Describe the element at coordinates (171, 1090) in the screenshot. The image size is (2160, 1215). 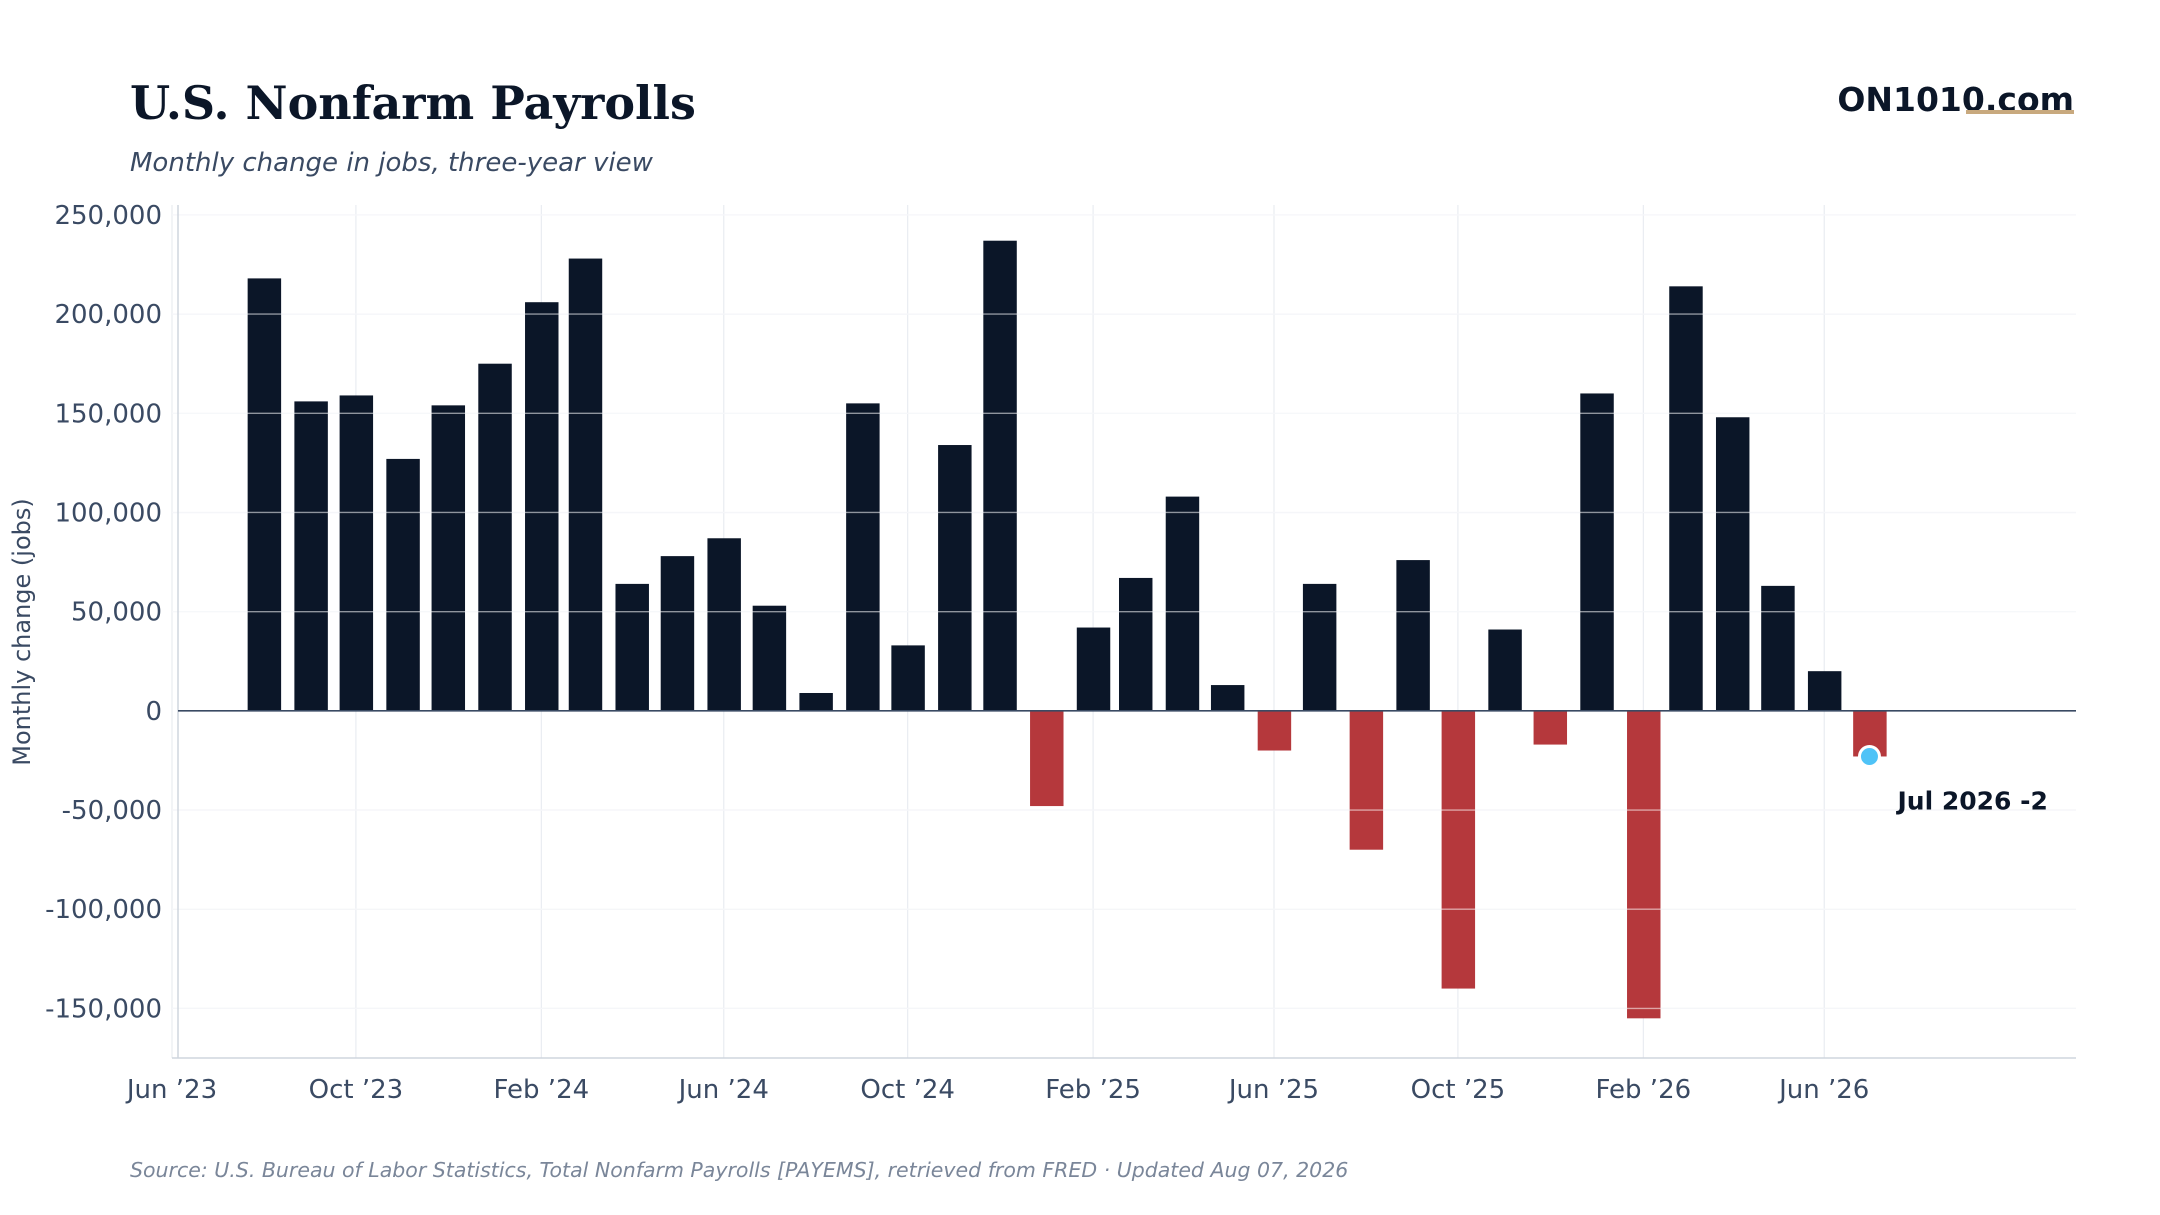
I see `x-tick-label: Jun ’23` at that location.